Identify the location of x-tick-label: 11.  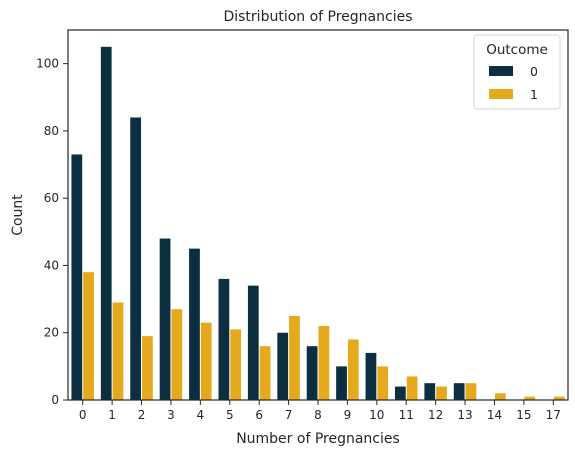
(406, 415).